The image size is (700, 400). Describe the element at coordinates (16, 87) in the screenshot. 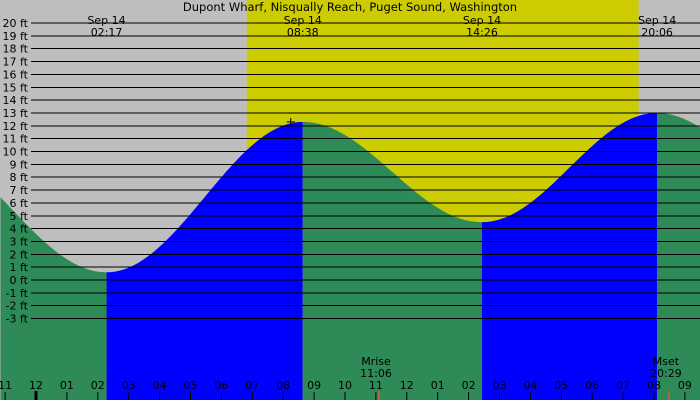

I see `height-tick-label: 15 ft` at that location.